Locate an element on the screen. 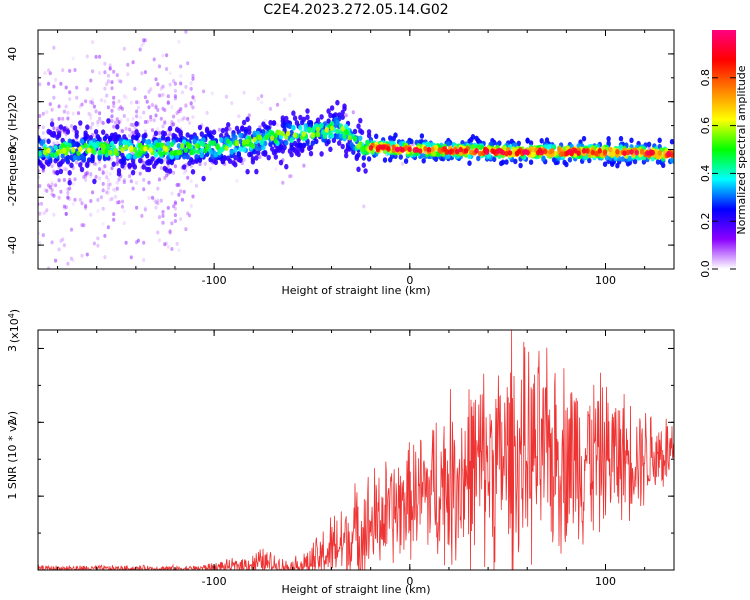  spectrogram-y-label: Frequency (Hz) is located at coordinates (12, 150).